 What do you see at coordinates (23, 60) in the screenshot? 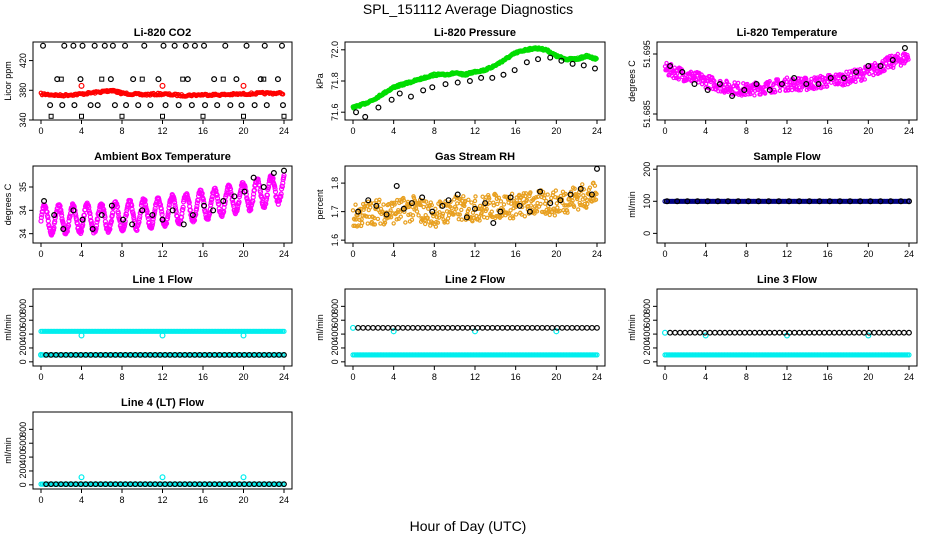
I see `y-tick-label: 420` at bounding box center [23, 60].